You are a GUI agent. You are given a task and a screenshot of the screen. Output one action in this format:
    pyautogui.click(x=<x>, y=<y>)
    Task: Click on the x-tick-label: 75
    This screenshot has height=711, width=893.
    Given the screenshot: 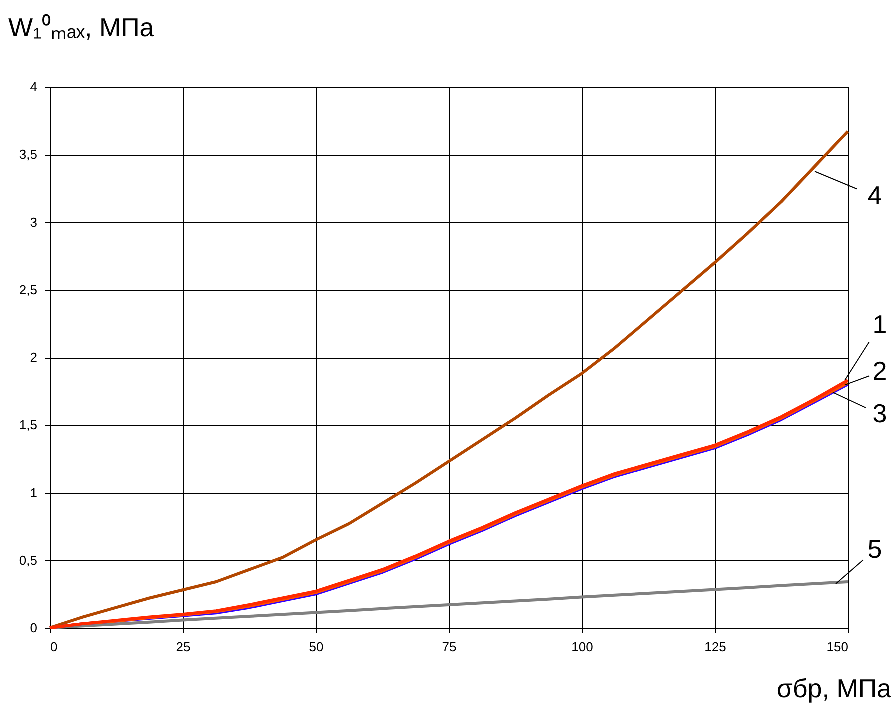 What is the action you would take?
    pyautogui.click(x=449, y=647)
    